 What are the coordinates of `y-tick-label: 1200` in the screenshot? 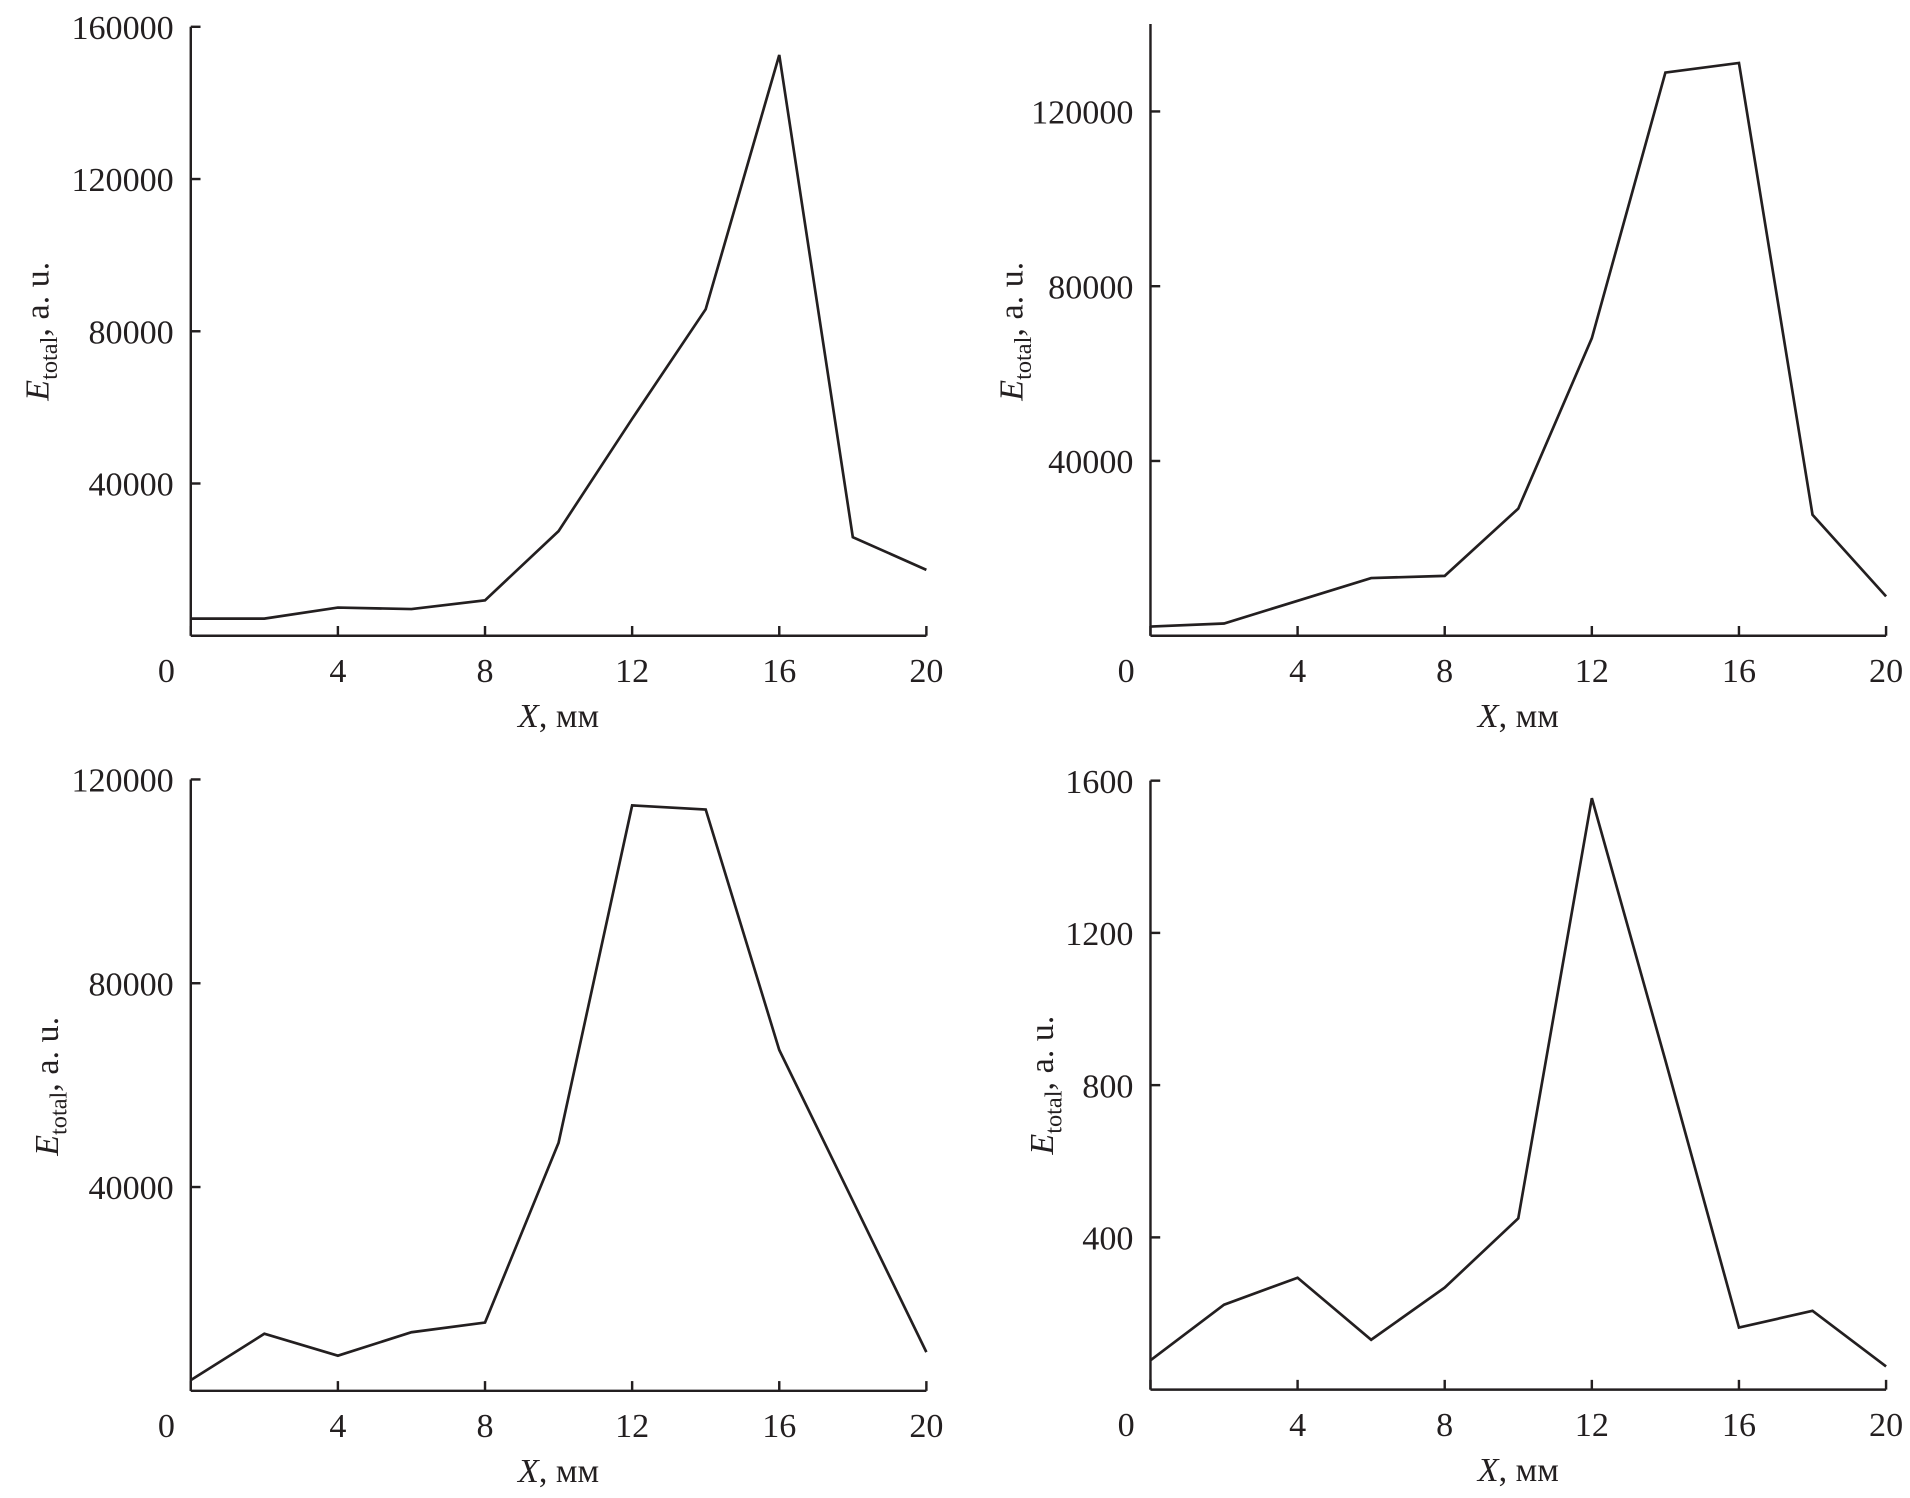 It's located at (1099, 934).